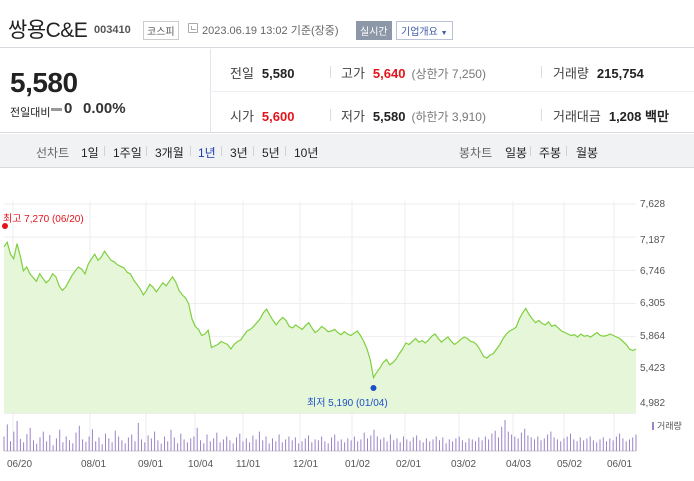 The height and width of the screenshot is (481, 694). Describe the element at coordinates (314, 31) in the screenshot. I see `timestamp-basis: 기준(장중)` at that location.